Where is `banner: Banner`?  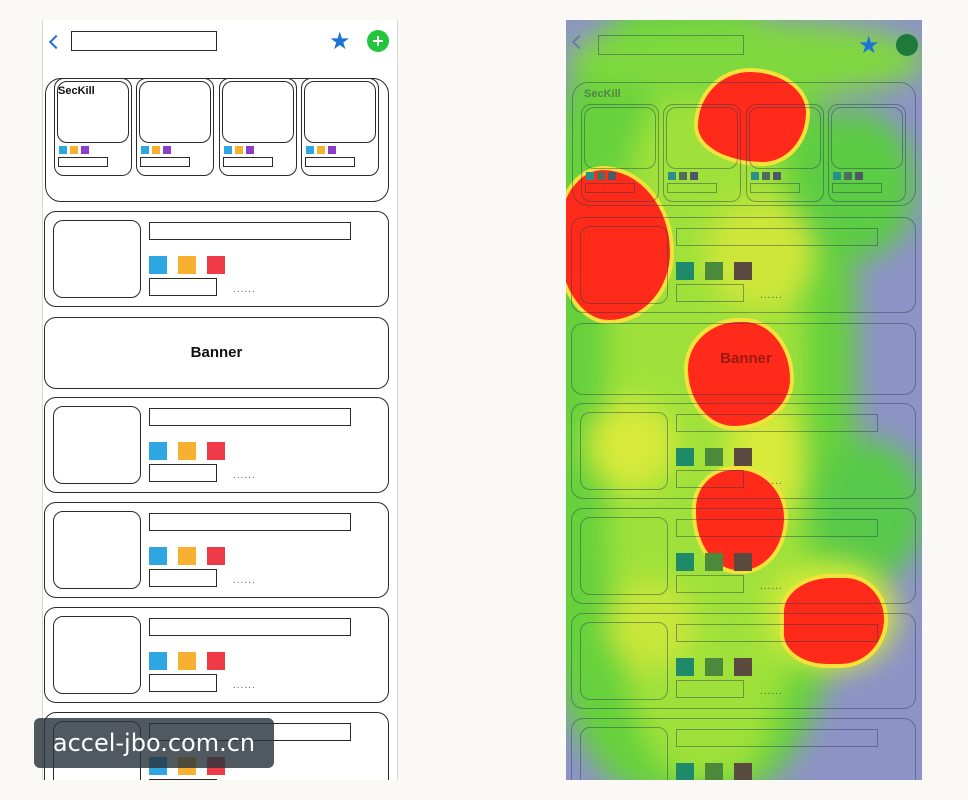
banner: Banner is located at coordinates (216, 353).